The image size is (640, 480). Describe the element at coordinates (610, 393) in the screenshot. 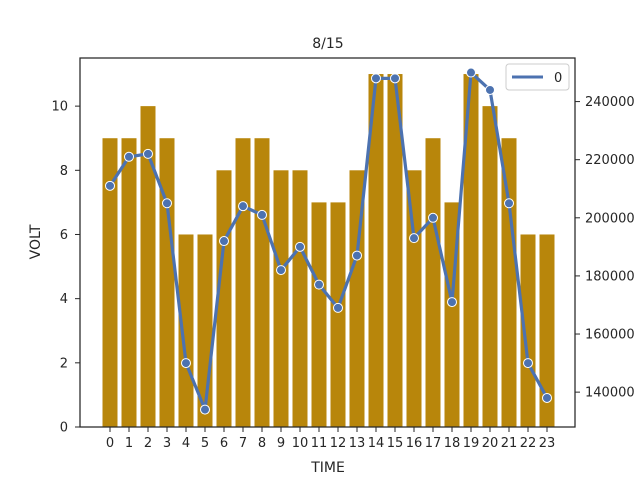

I see `y-right-tick-label: 140000` at that location.